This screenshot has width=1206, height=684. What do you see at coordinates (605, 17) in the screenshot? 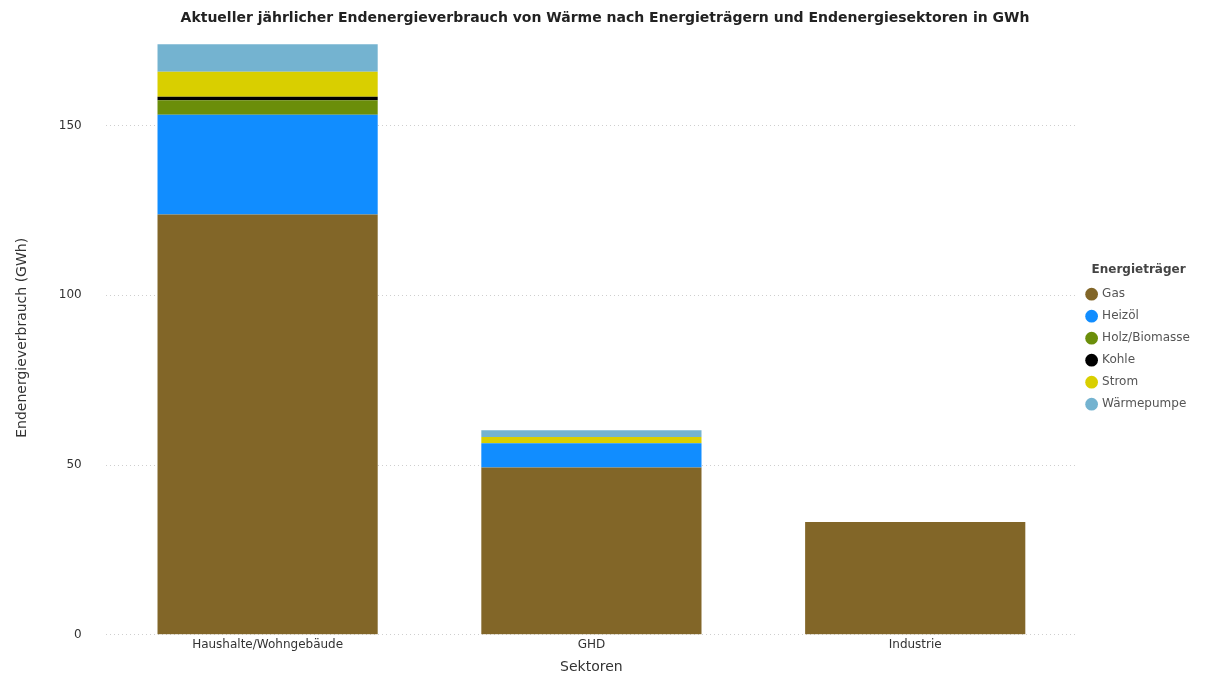
I see `chart-title: Aktueller jährlicher Endenergieverbrauch von Wärme nach Energieträgern und Endenergiesektoren in GWh` at bounding box center [605, 17].